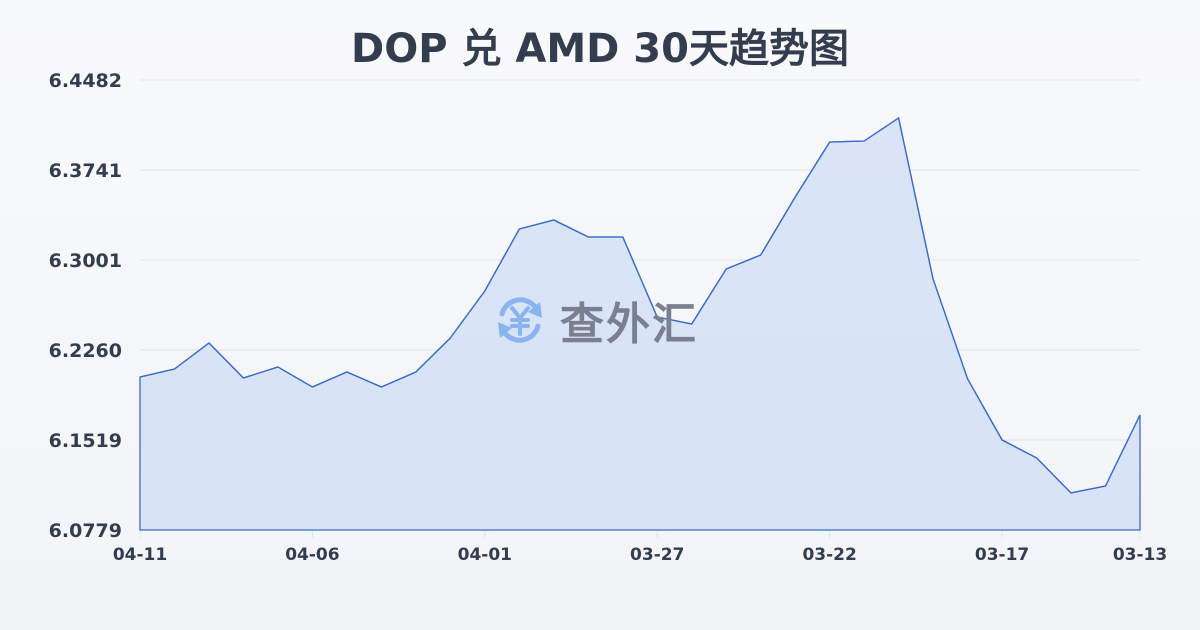  Describe the element at coordinates (85, 441) in the screenshot. I see `y-tick-label: 6.1519` at that location.